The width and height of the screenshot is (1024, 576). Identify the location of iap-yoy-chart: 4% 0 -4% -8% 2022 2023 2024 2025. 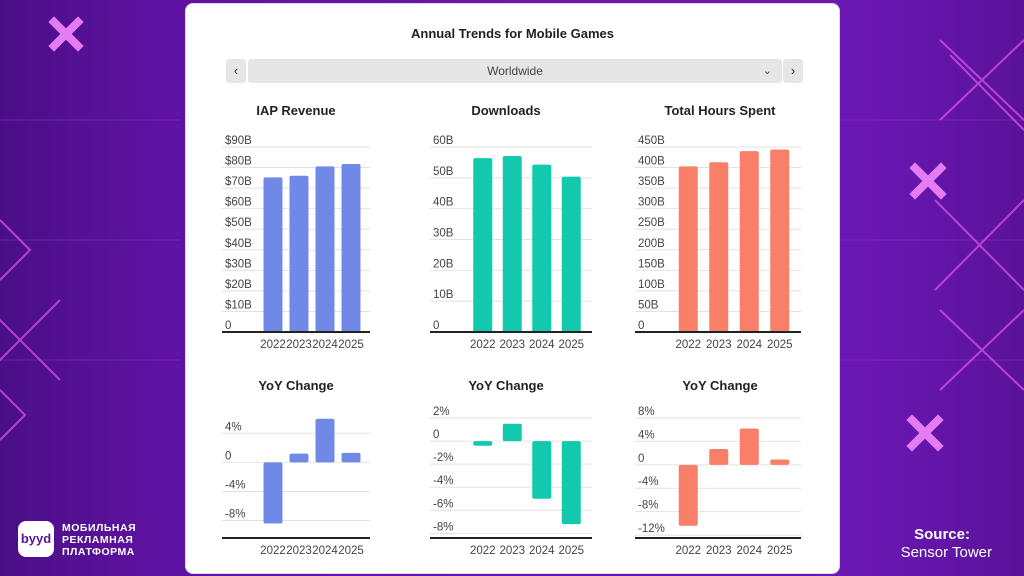
(296, 487).